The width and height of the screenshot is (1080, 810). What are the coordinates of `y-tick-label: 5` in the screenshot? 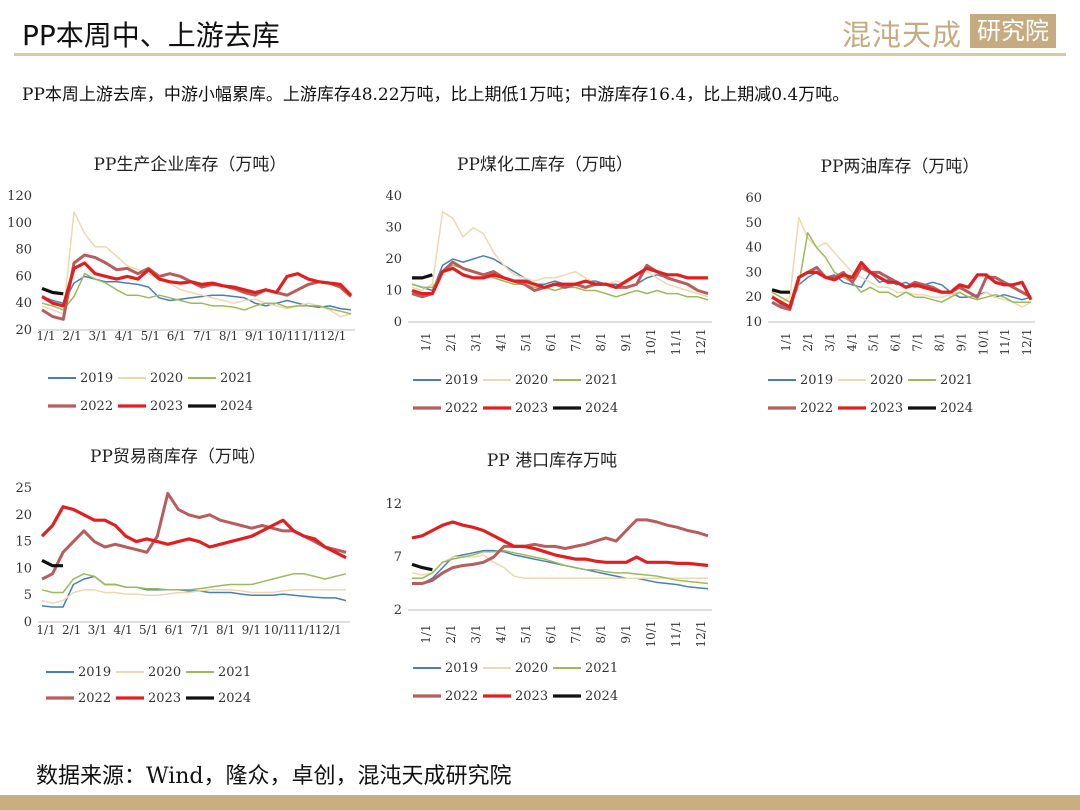 It's located at (28, 595).